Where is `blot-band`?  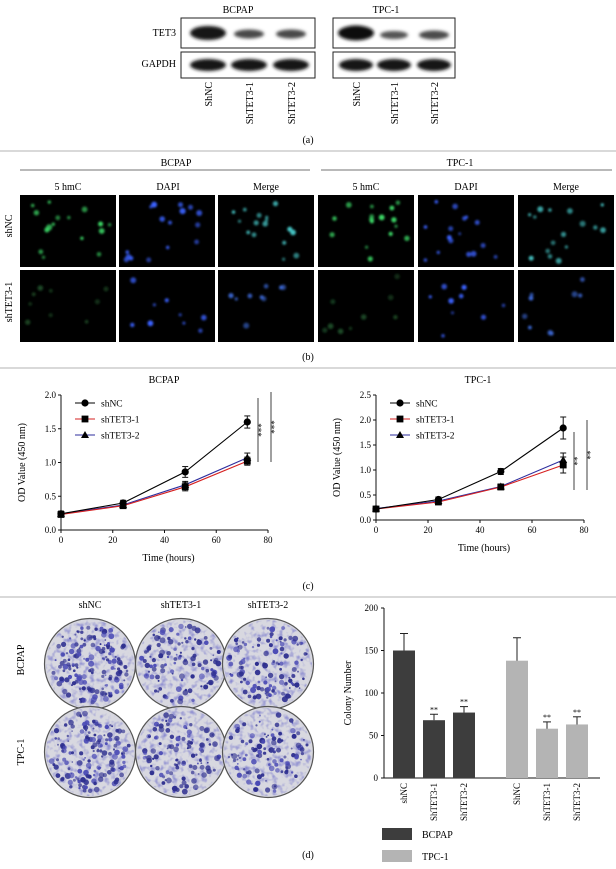 blot-band is located at coordinates (434, 35).